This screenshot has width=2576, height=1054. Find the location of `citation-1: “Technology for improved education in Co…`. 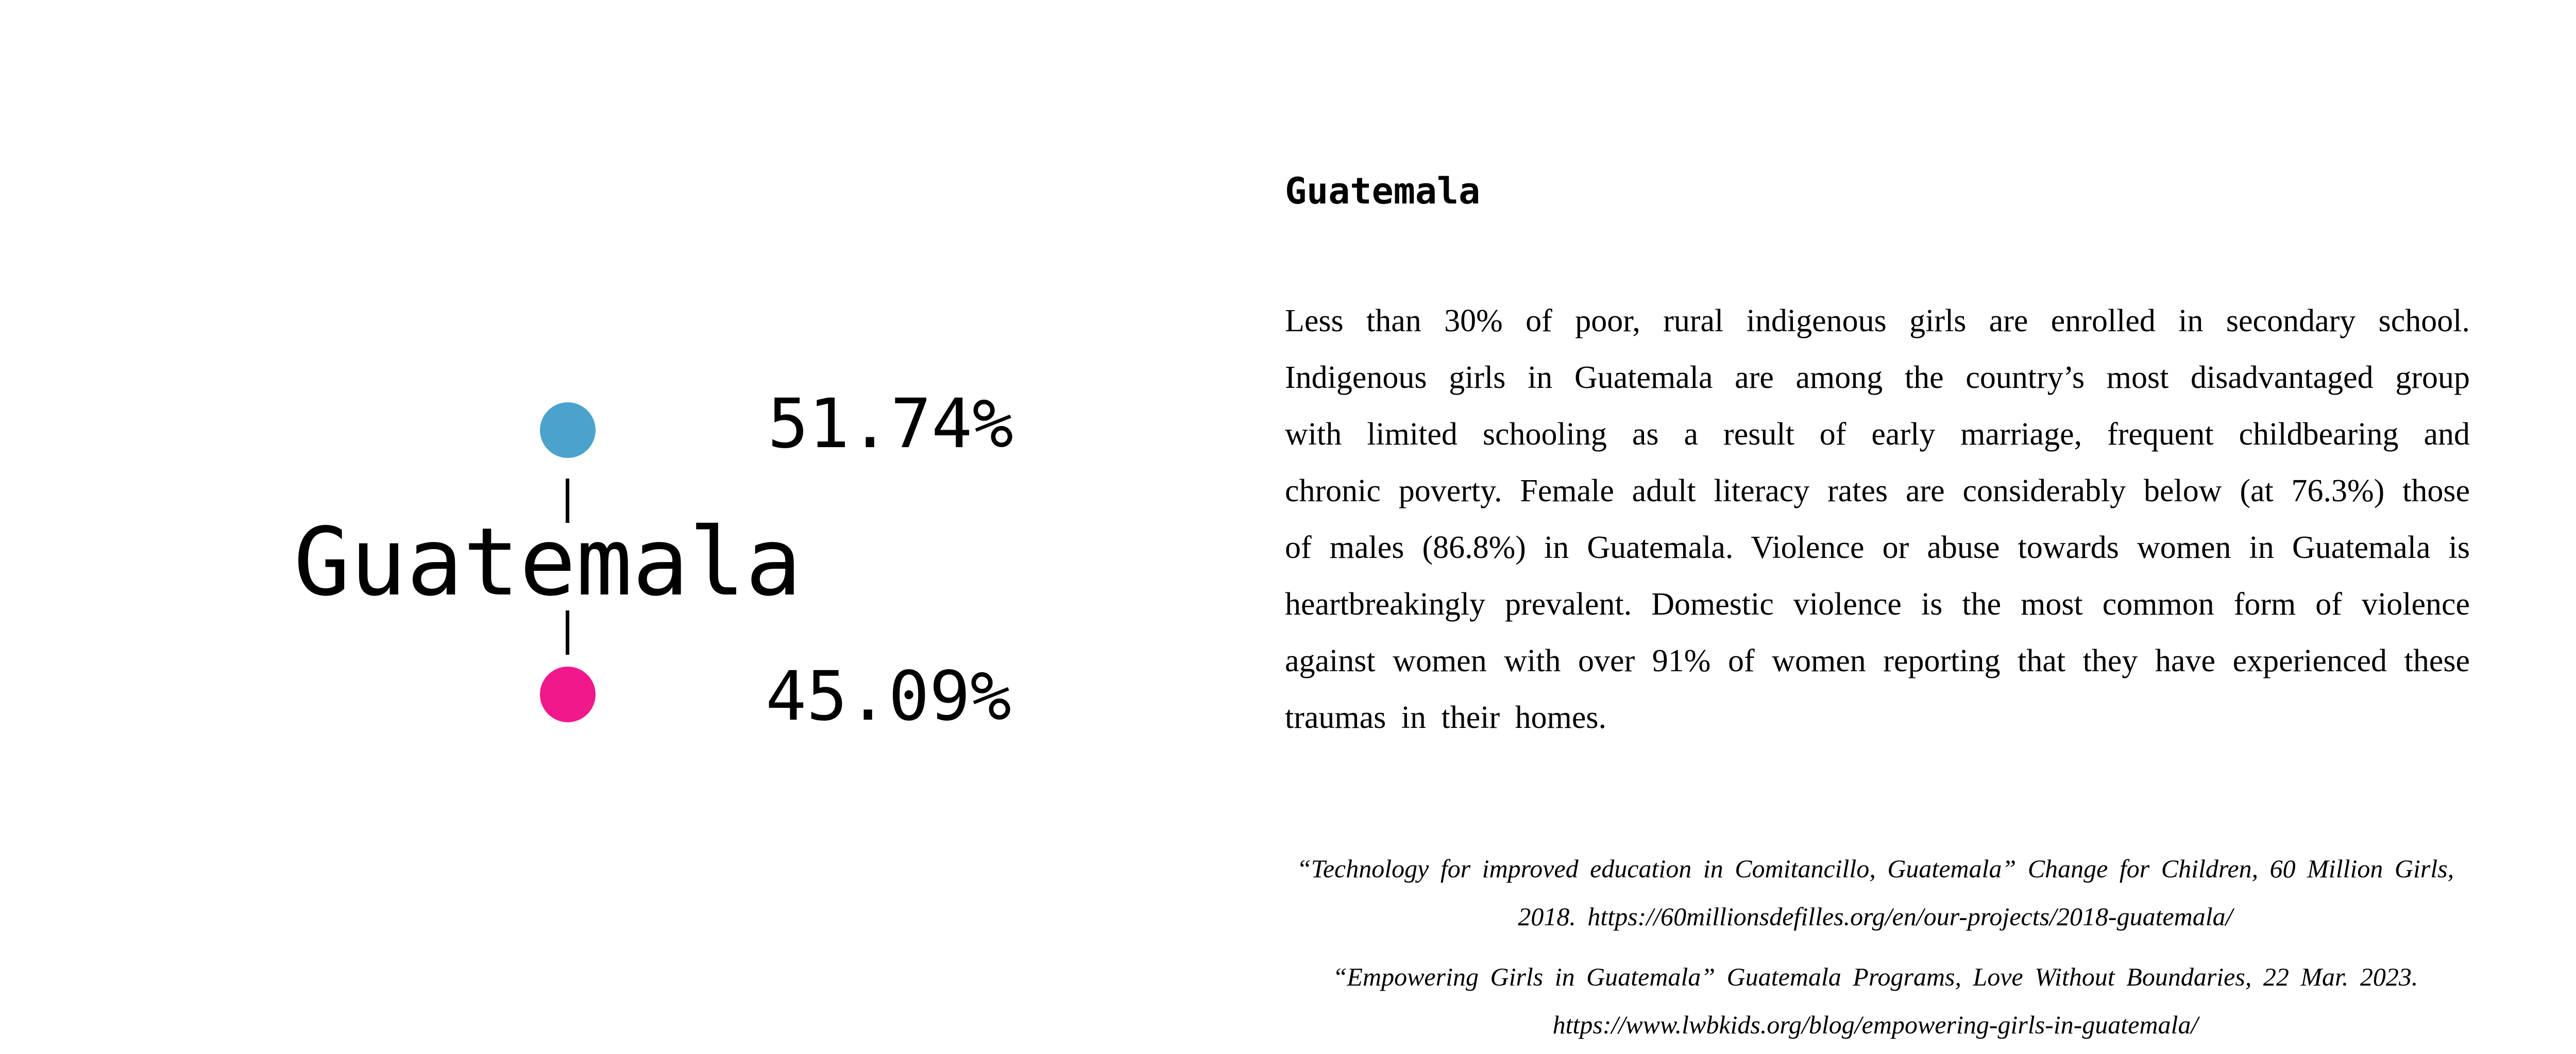

citation-1: “Technology for improved education in Co… is located at coordinates (1875, 892).